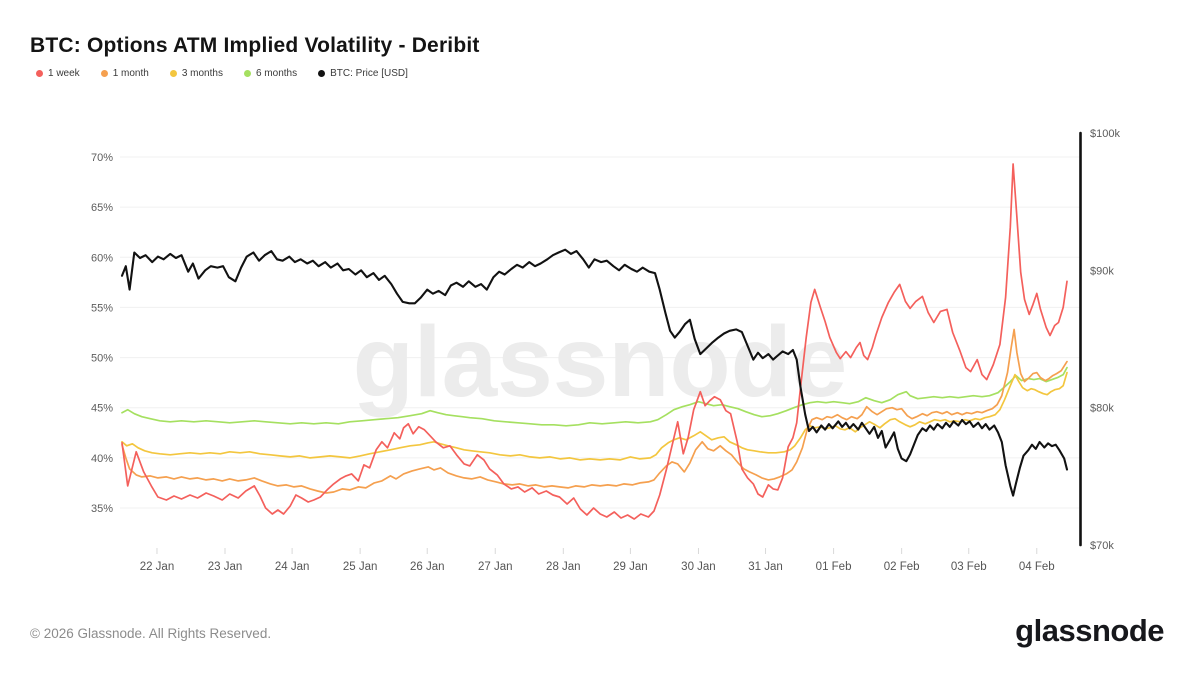 The height and width of the screenshot is (675, 1200). Describe the element at coordinates (630, 567) in the screenshot. I see `x-tick-label: 29 Jan` at that location.